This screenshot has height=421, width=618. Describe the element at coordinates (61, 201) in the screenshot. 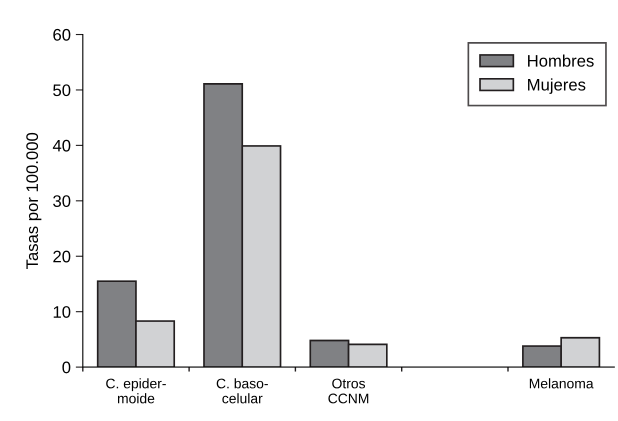

I see `y-tick-label: 30` at that location.